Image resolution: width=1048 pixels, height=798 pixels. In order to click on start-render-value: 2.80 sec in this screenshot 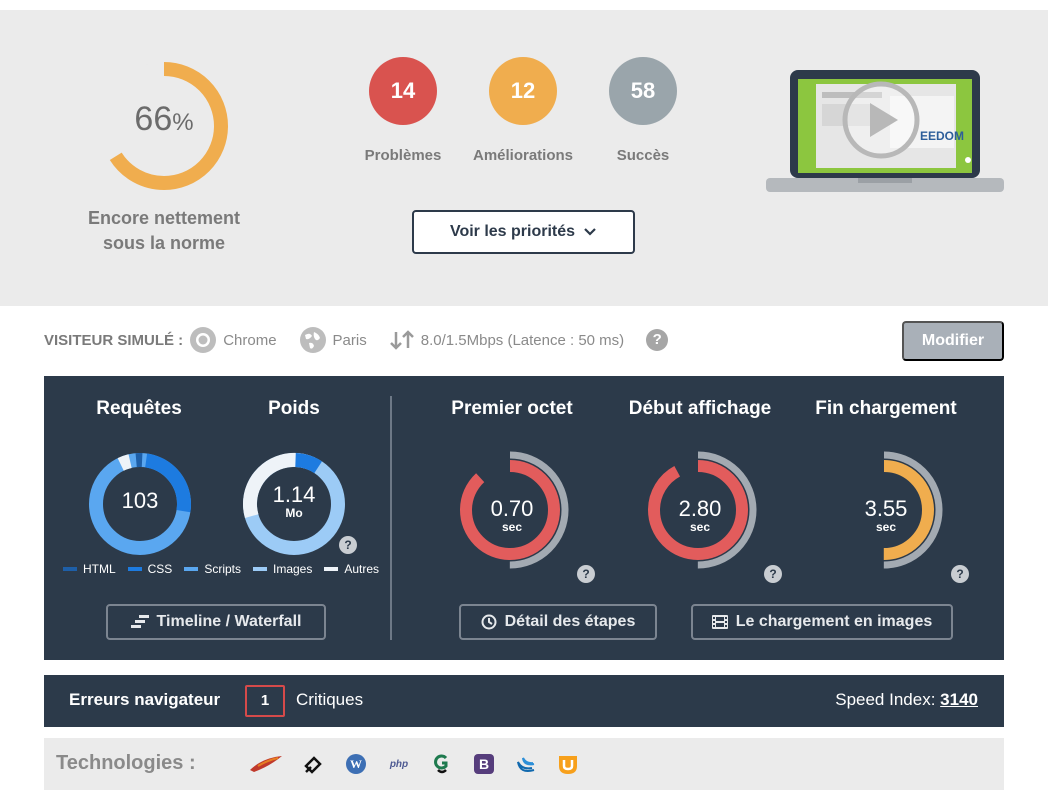, I will do `click(700, 515)`.